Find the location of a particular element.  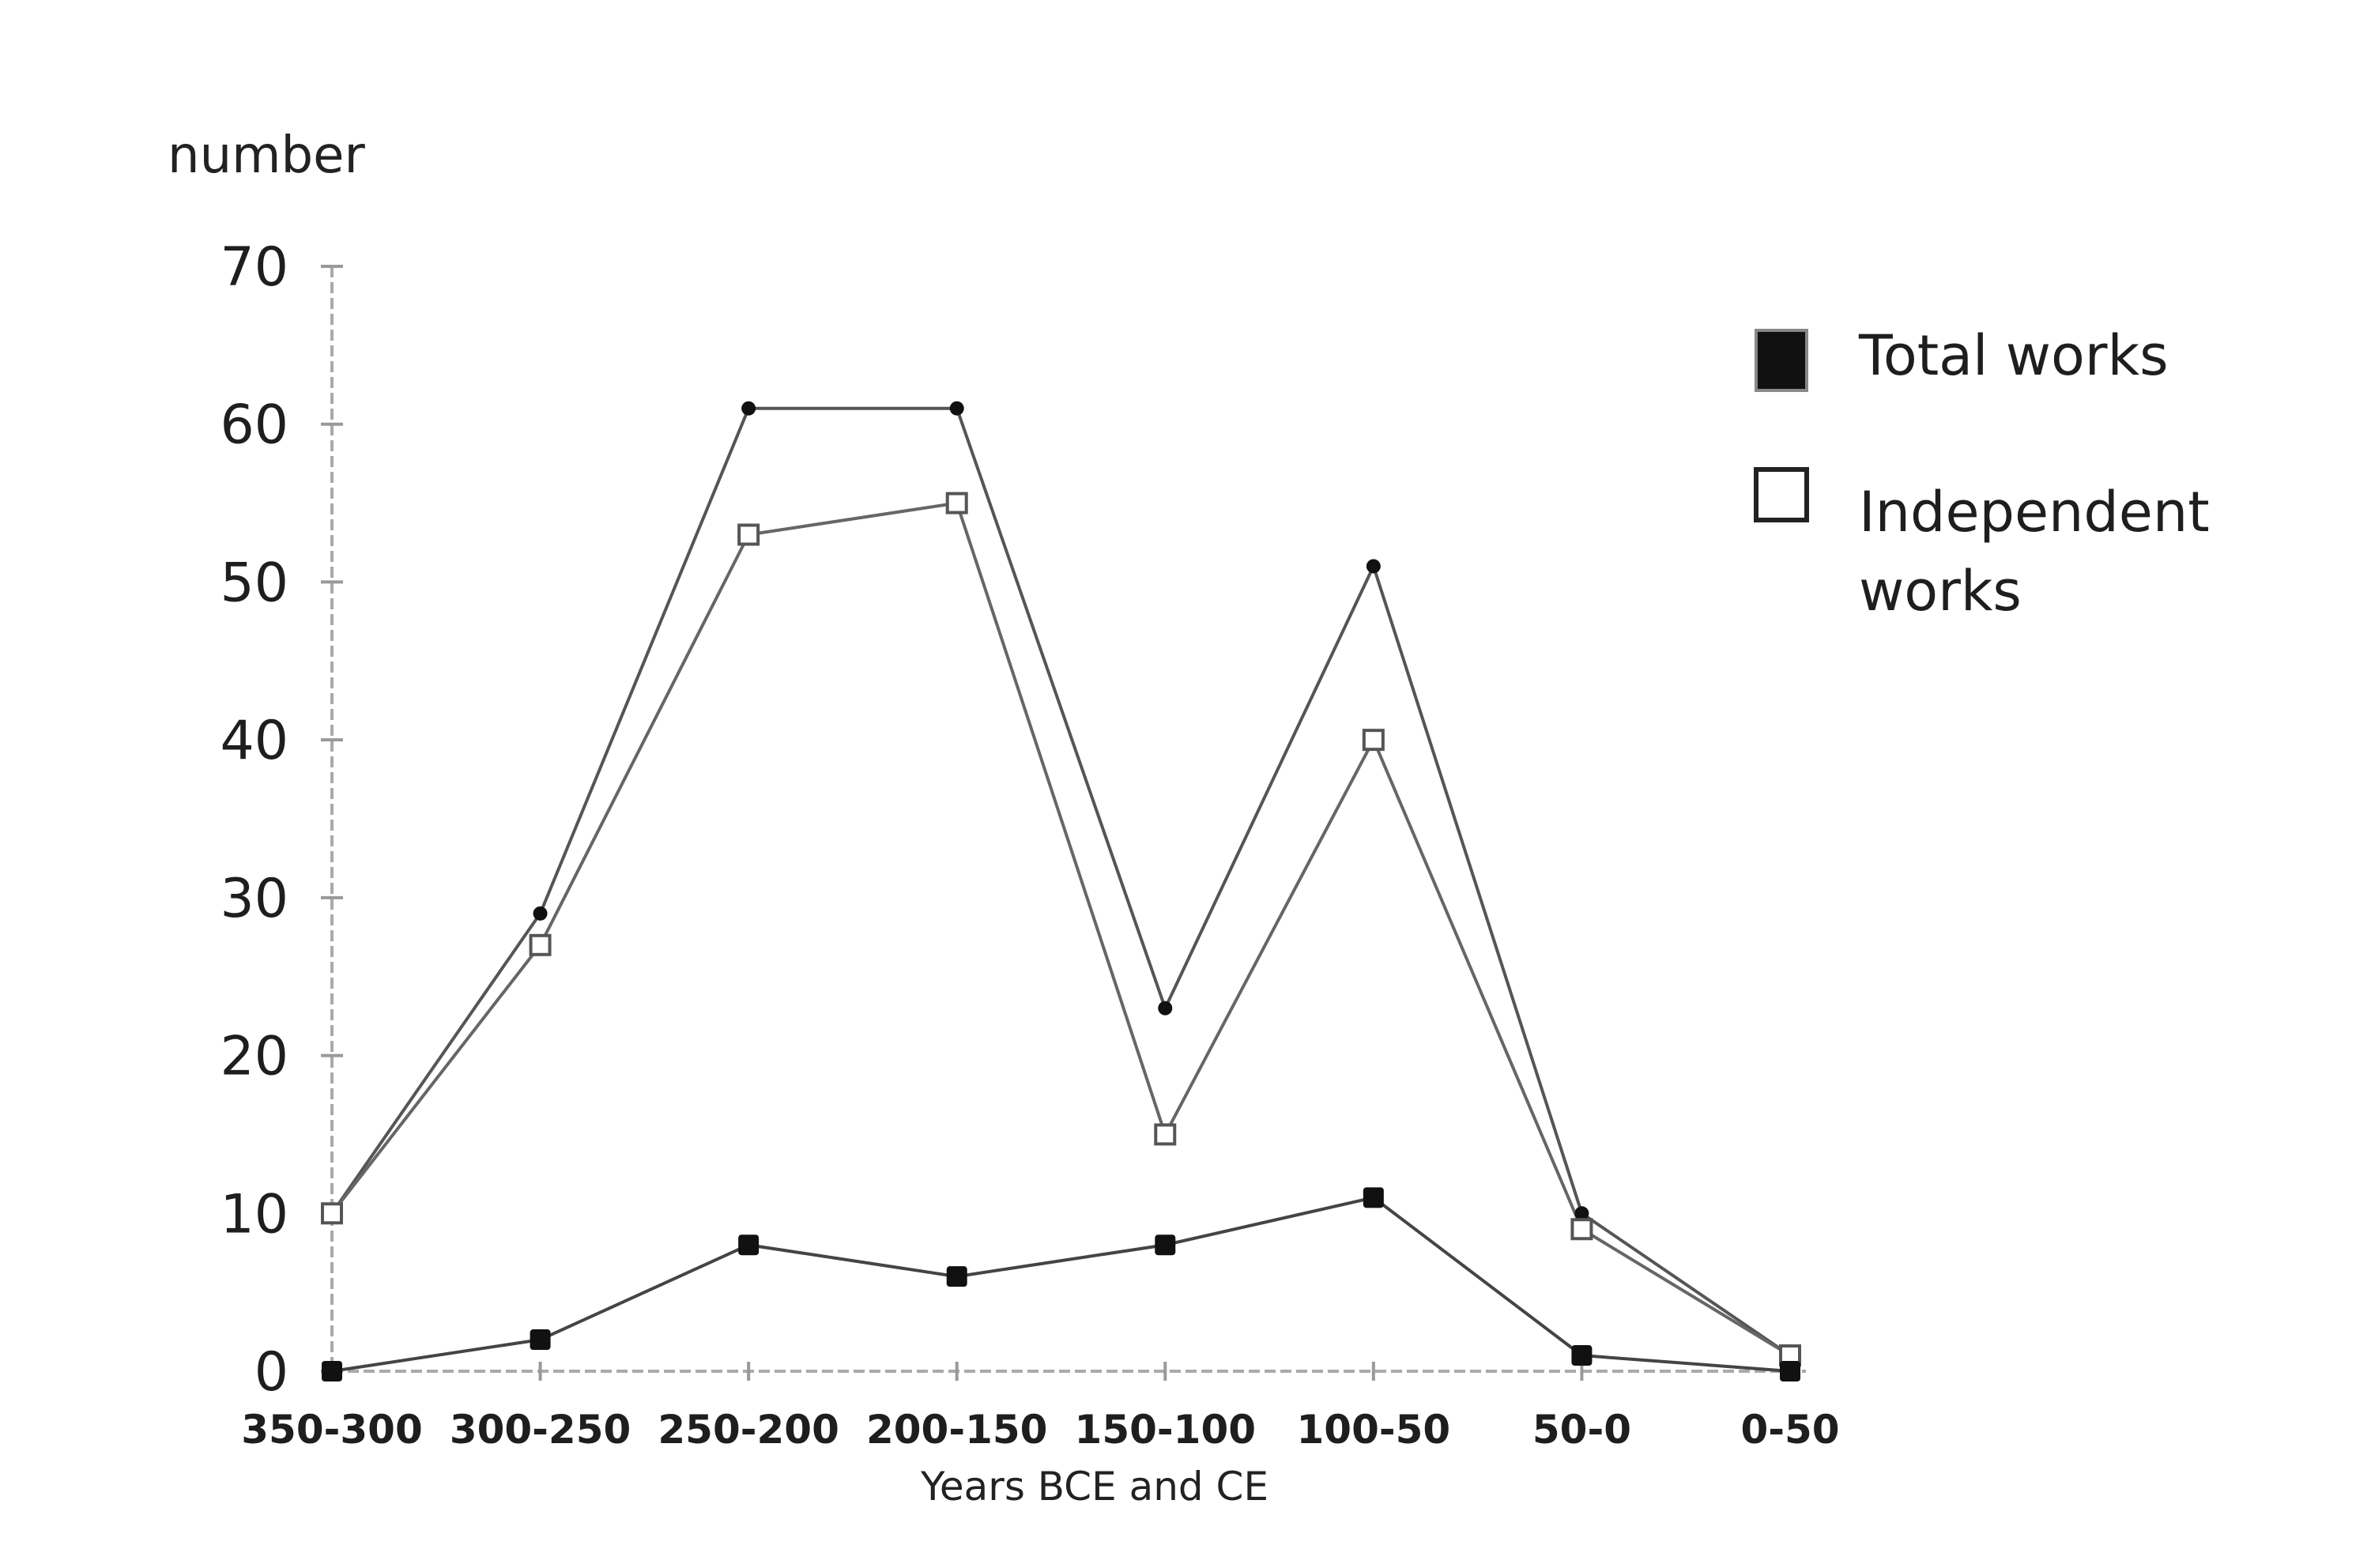

x-axis-label: Years BCE and CE is located at coordinates (1094, 1487).